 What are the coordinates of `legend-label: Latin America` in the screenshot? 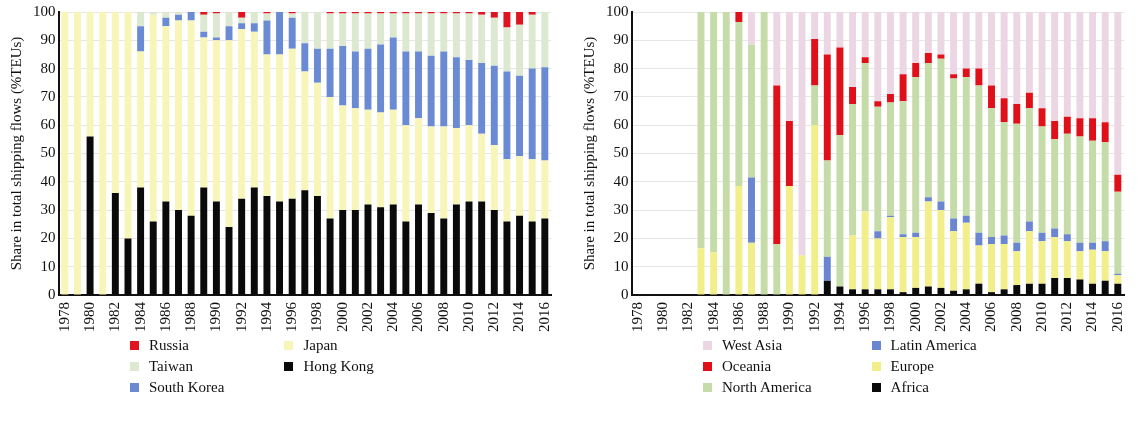 It's located at (933, 345).